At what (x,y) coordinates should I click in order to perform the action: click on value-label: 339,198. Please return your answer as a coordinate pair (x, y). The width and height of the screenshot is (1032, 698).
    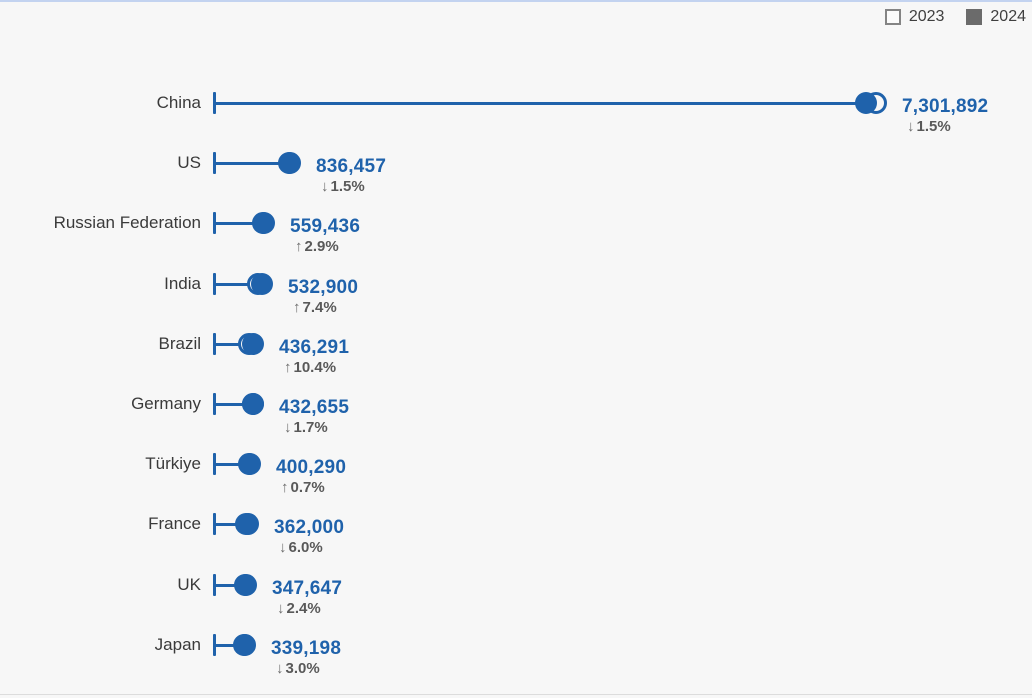
    Looking at the image, I should click on (306, 648).